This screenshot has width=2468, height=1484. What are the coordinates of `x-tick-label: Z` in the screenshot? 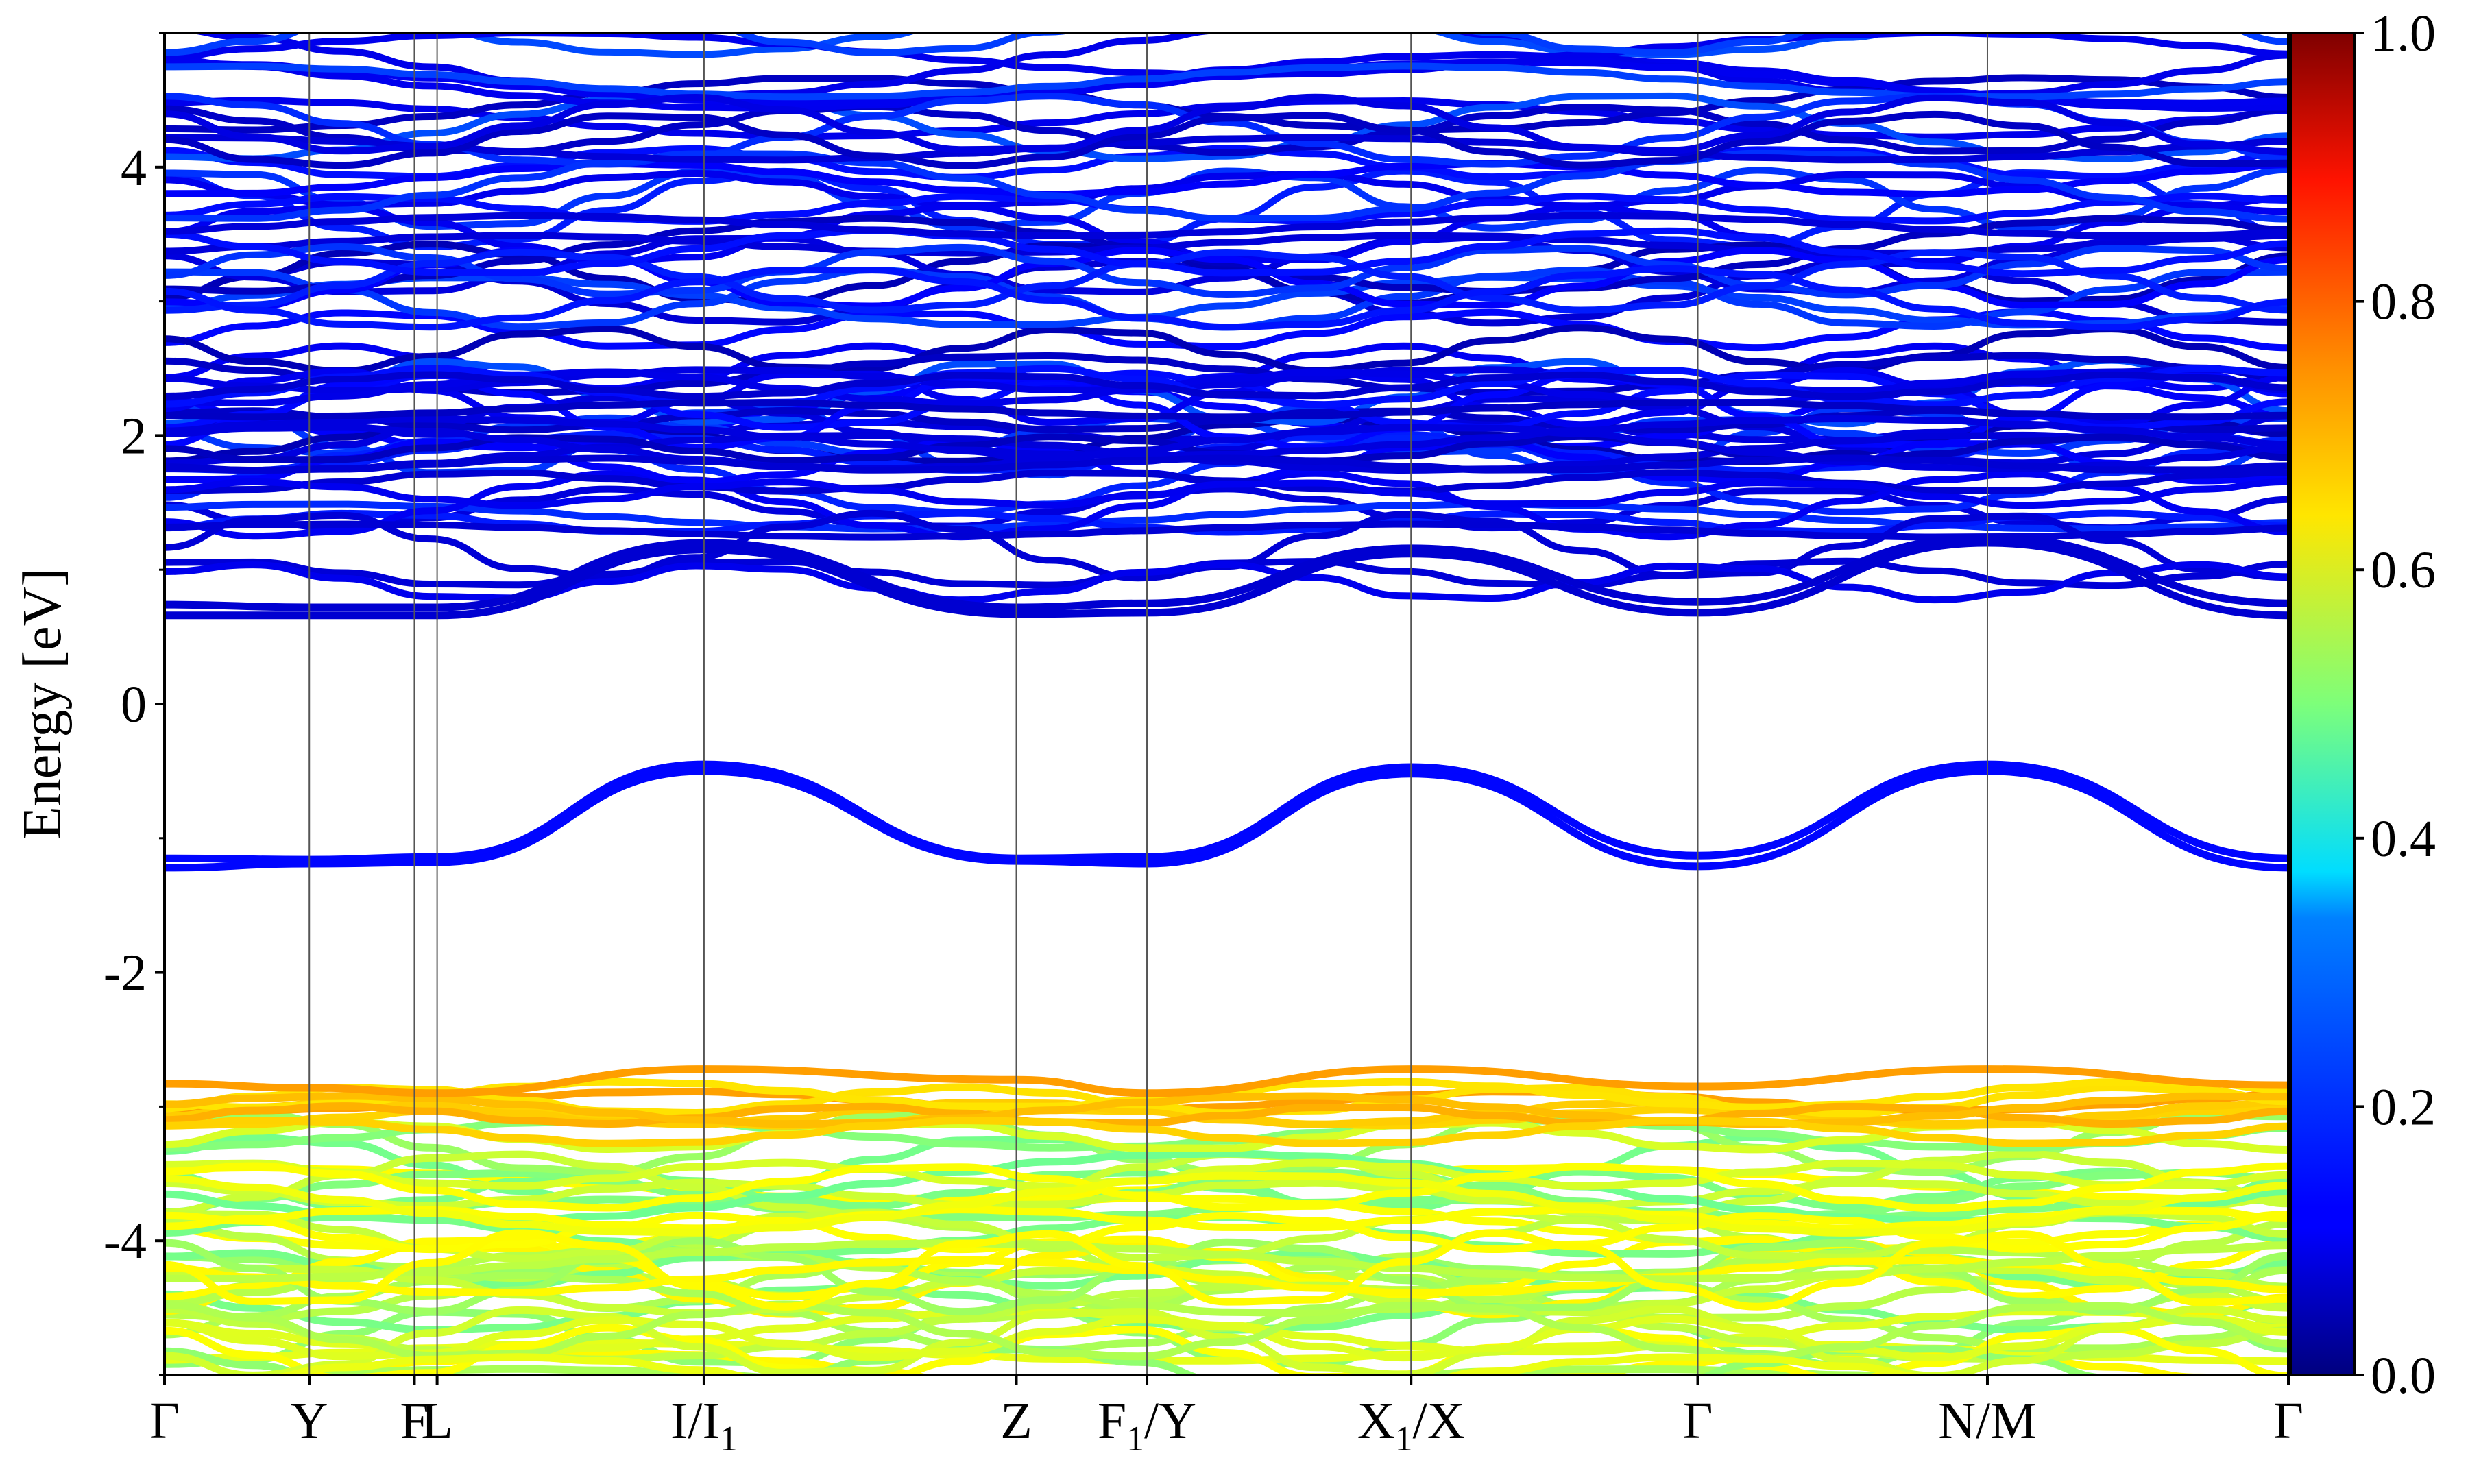 It's located at (1016, 1421).